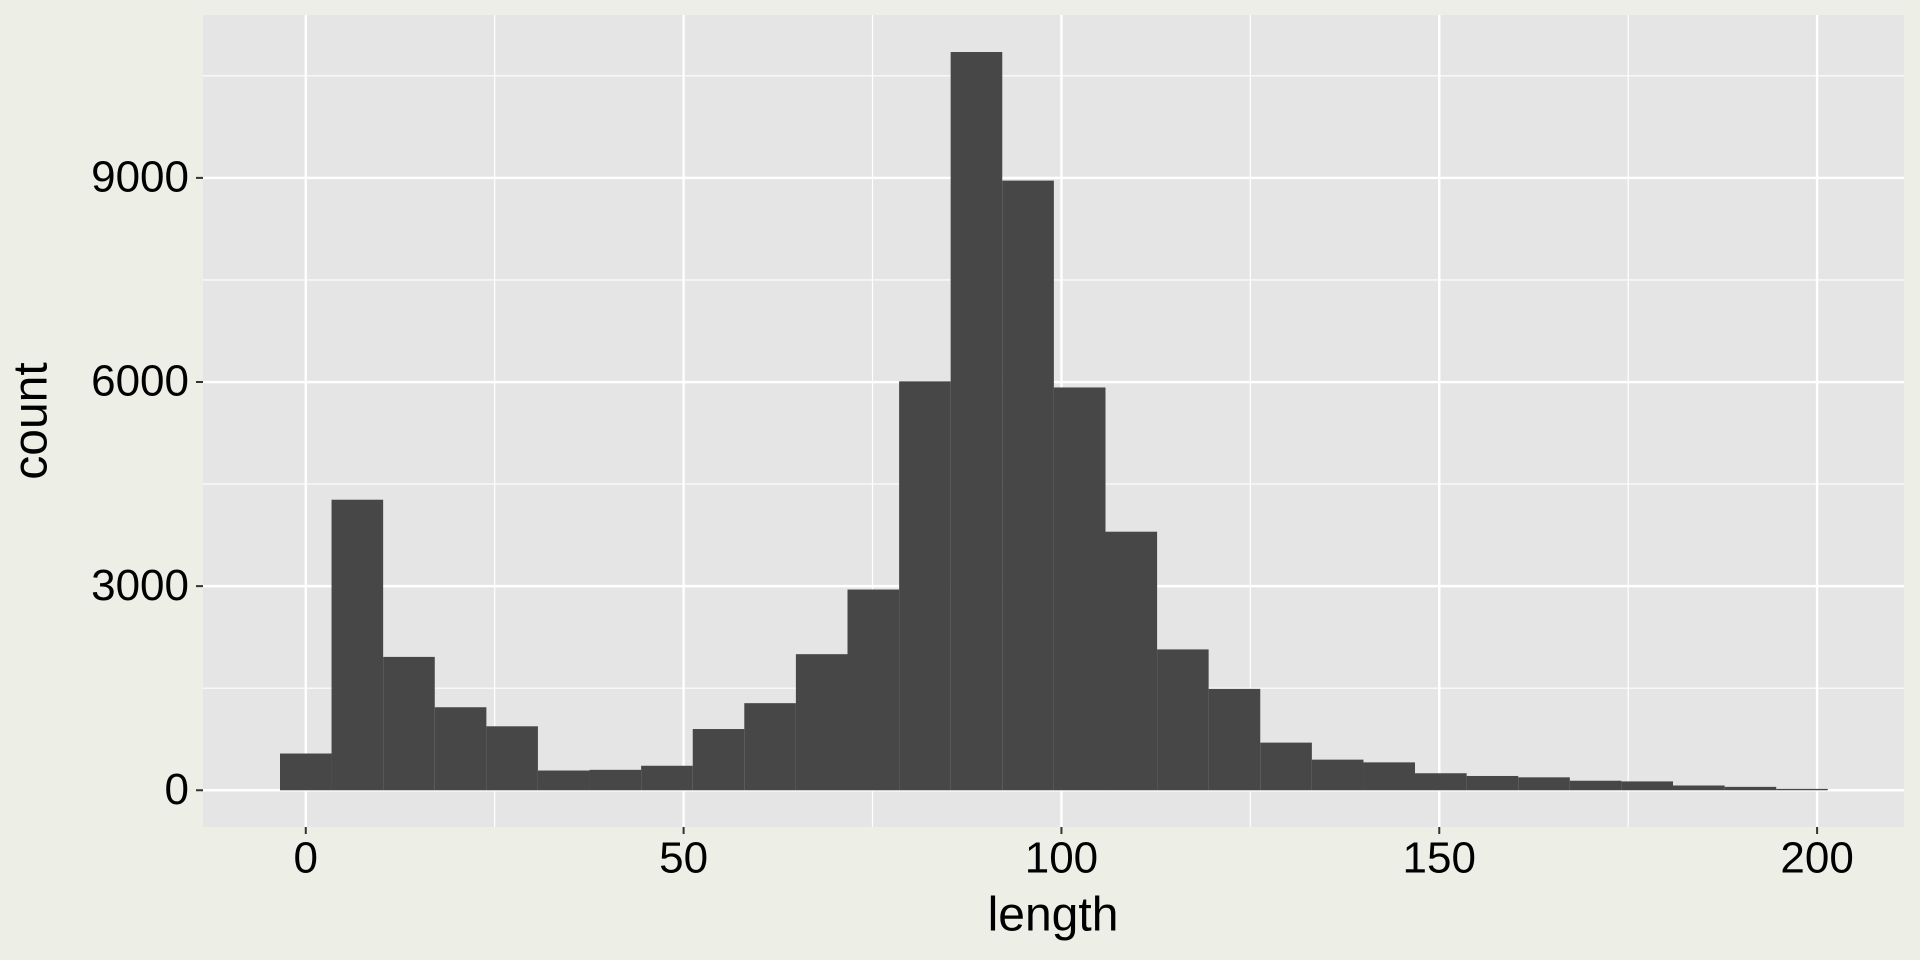  I want to click on x-tick-label: 150, so click(1439, 858).